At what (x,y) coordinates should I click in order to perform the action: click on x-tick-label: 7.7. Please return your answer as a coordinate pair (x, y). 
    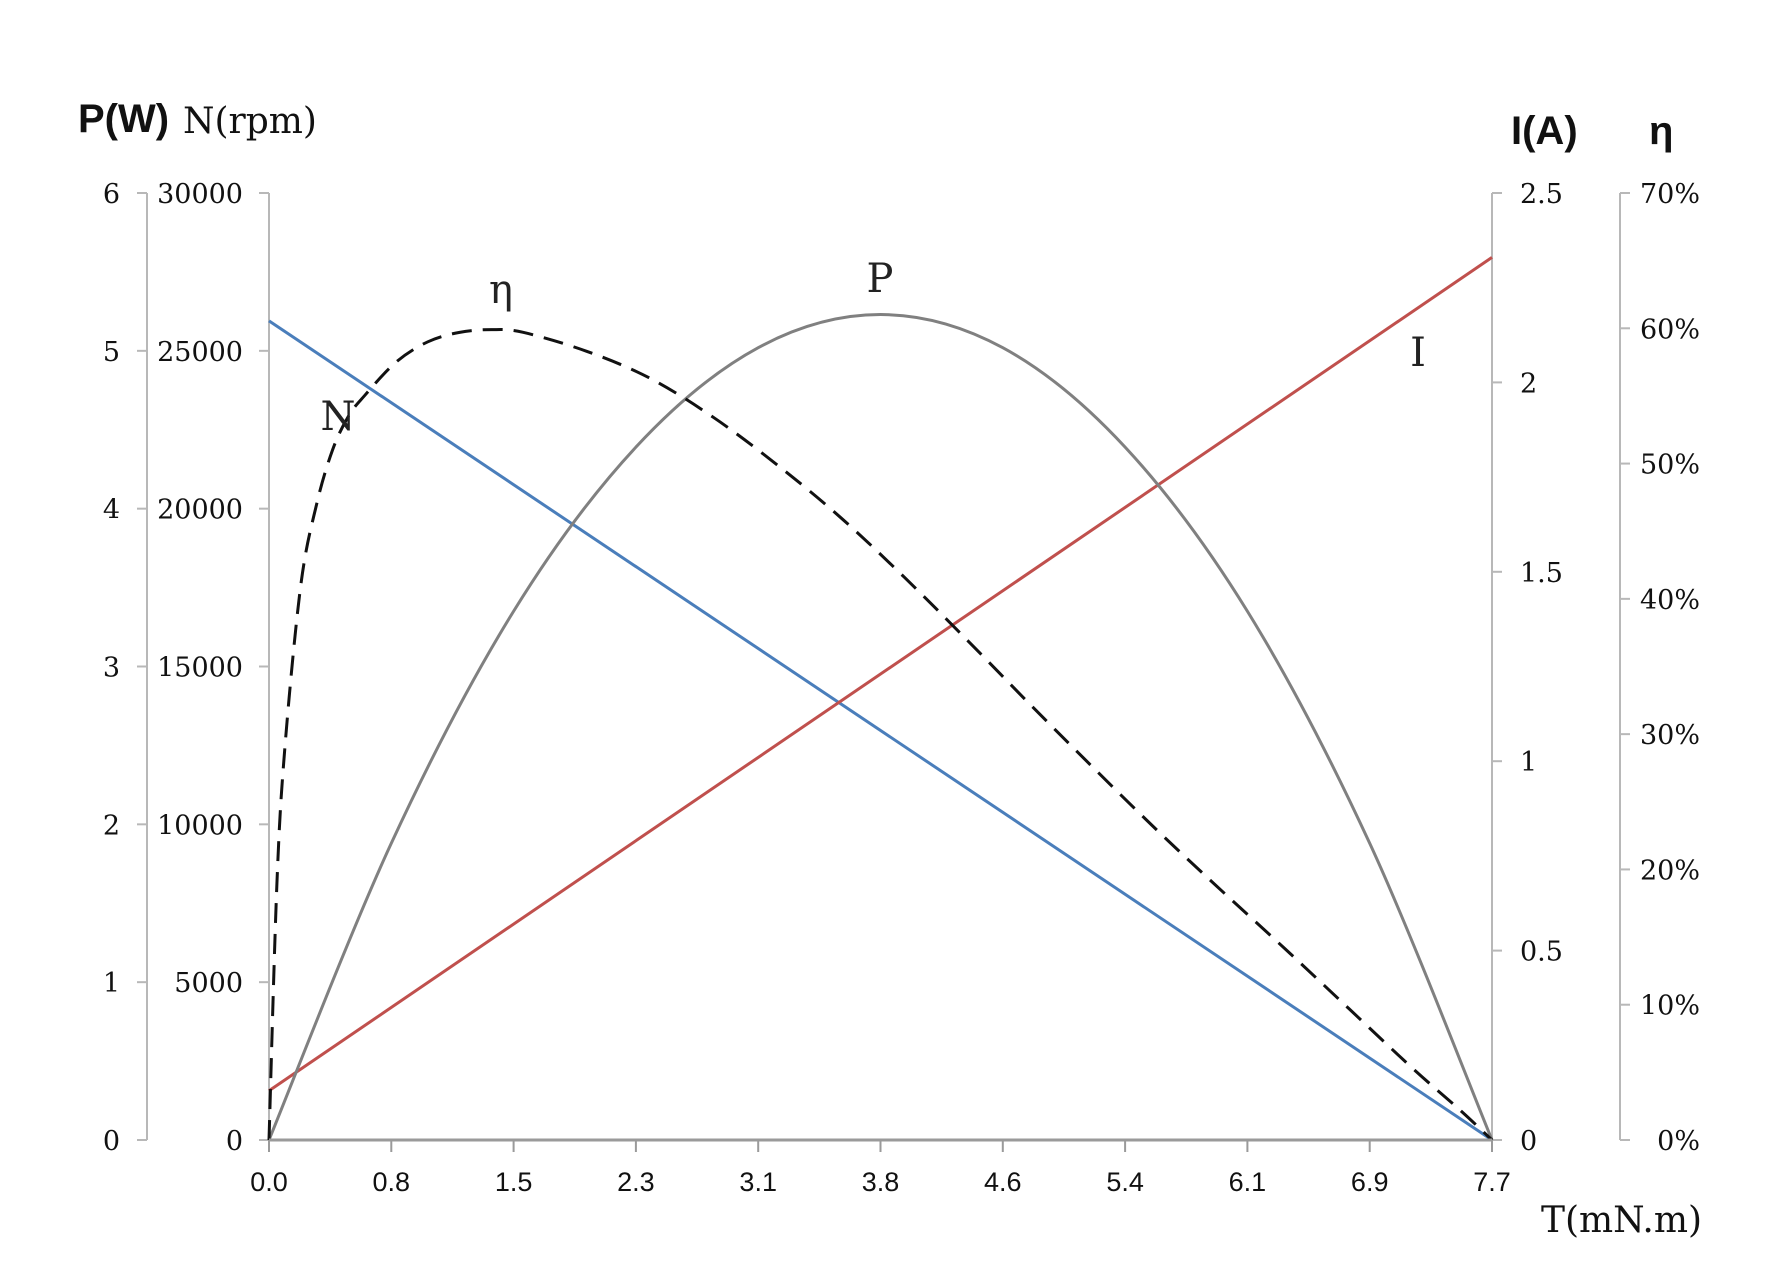
    Looking at the image, I should click on (1492, 1182).